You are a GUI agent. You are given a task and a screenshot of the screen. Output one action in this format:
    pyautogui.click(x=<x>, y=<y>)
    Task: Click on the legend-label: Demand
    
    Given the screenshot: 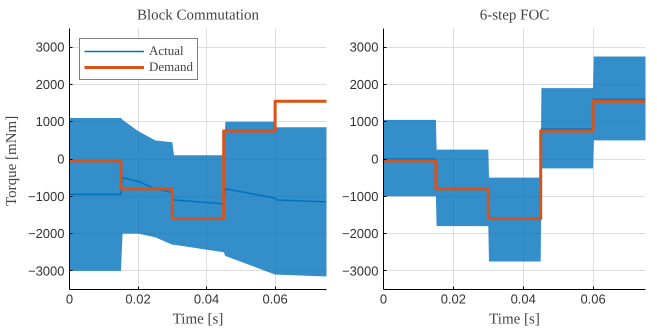 What is the action you would take?
    pyautogui.click(x=171, y=67)
    